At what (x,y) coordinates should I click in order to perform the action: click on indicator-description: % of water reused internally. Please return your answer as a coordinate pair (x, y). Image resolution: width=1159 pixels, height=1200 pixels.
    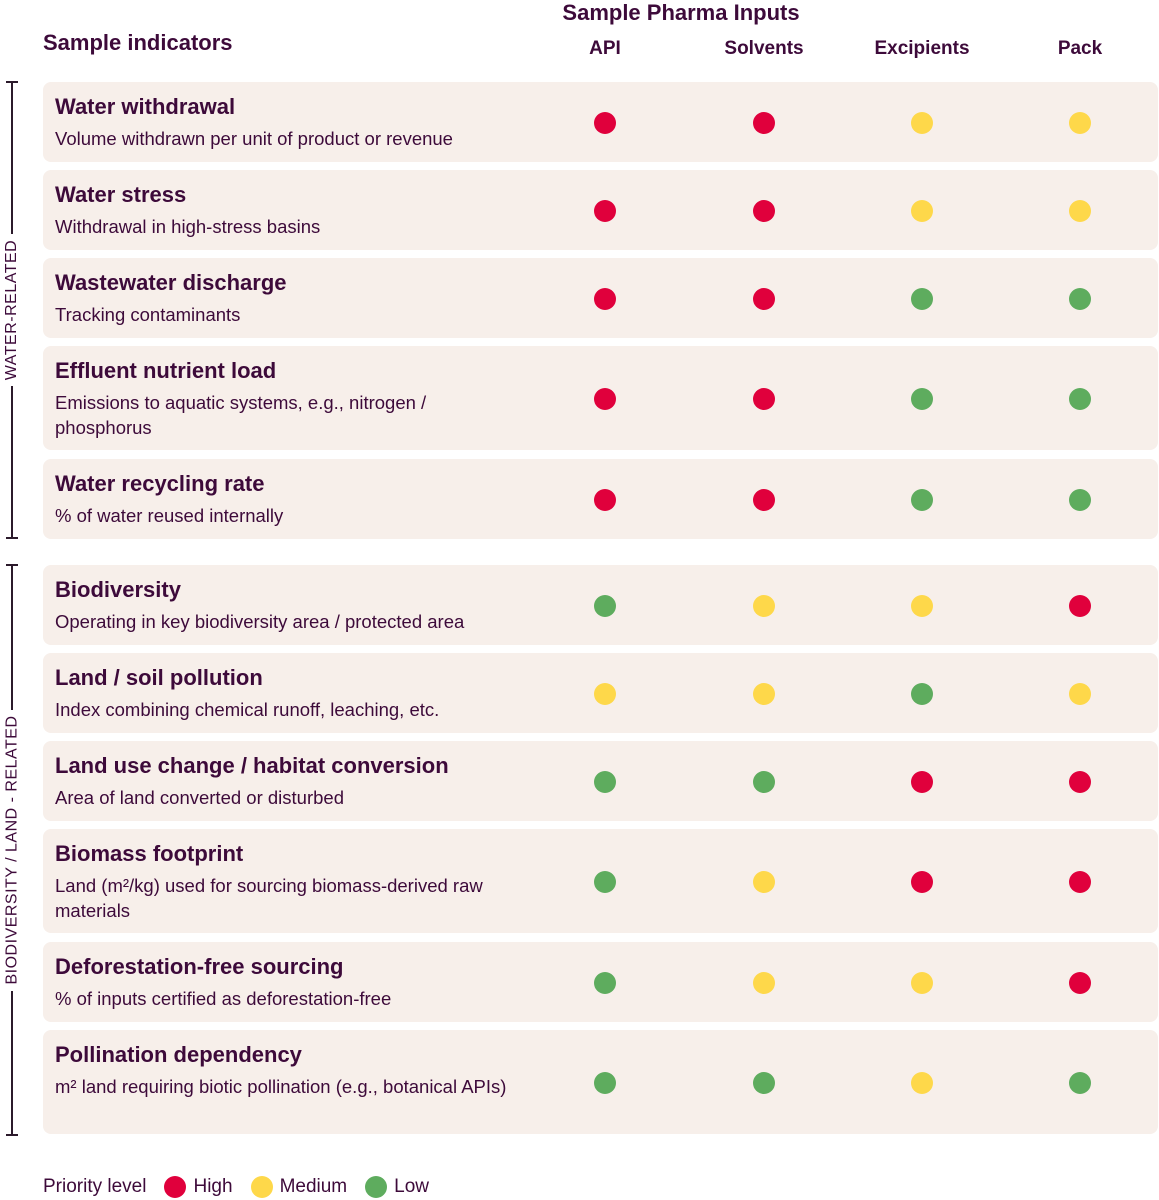
    Looking at the image, I should click on (169, 515).